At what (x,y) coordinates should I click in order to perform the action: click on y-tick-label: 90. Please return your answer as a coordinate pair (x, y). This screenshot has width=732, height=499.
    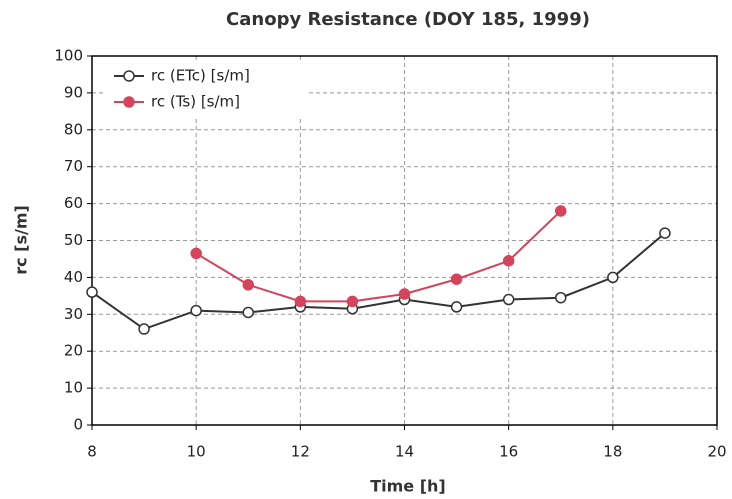
    Looking at the image, I should click on (73, 92).